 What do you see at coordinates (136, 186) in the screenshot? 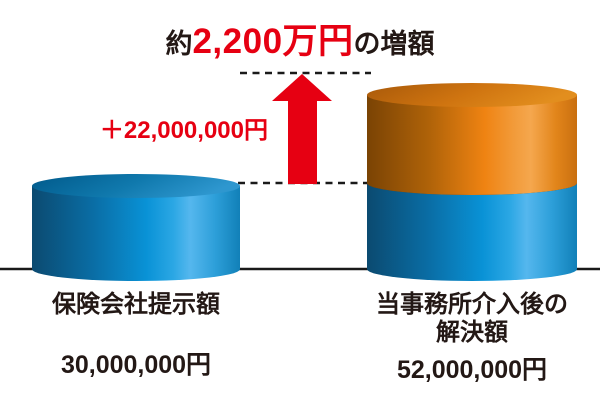
I see `bar-insurance-offer-top` at bounding box center [136, 186].